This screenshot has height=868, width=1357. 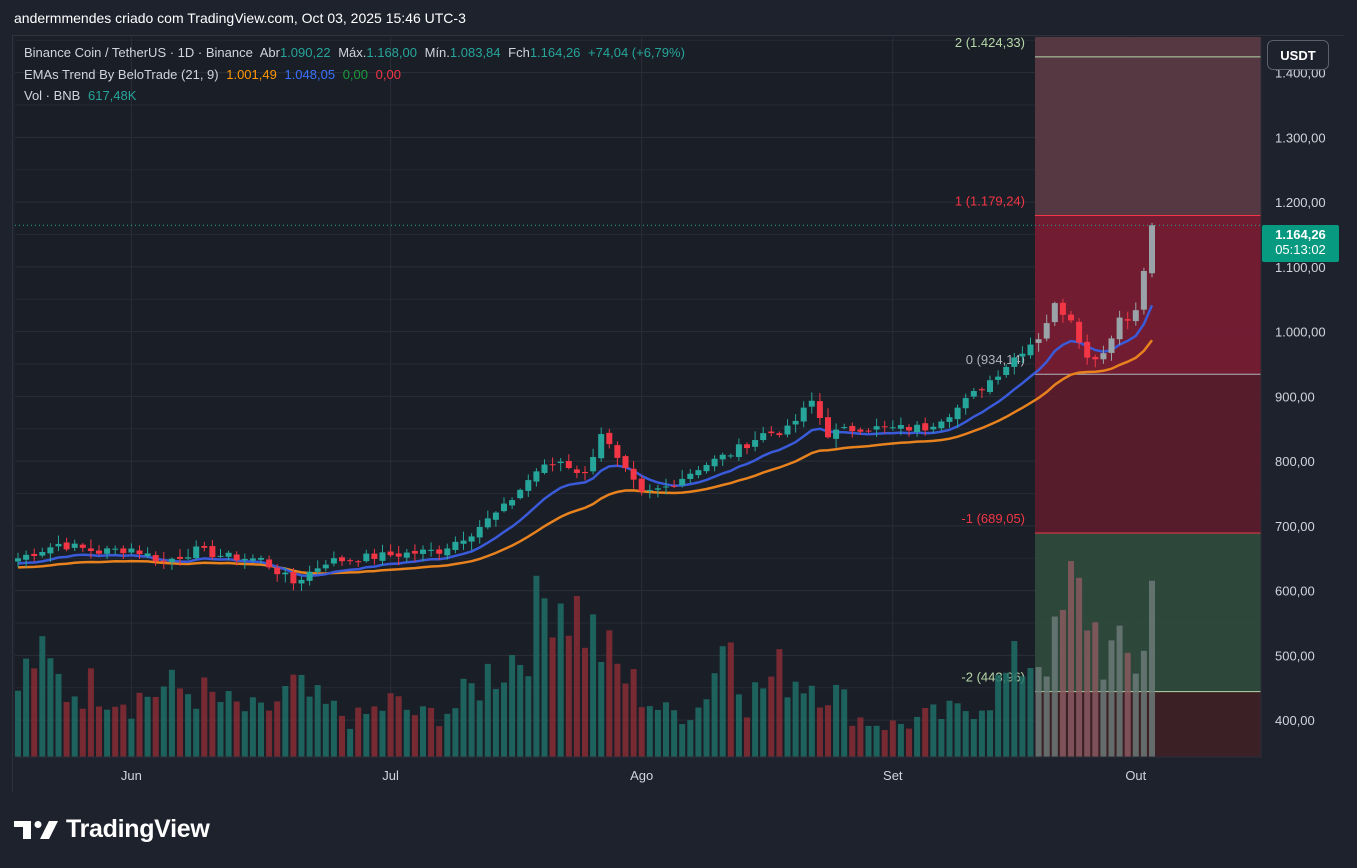 I want to click on currency-button: USDT, so click(x=1298, y=55).